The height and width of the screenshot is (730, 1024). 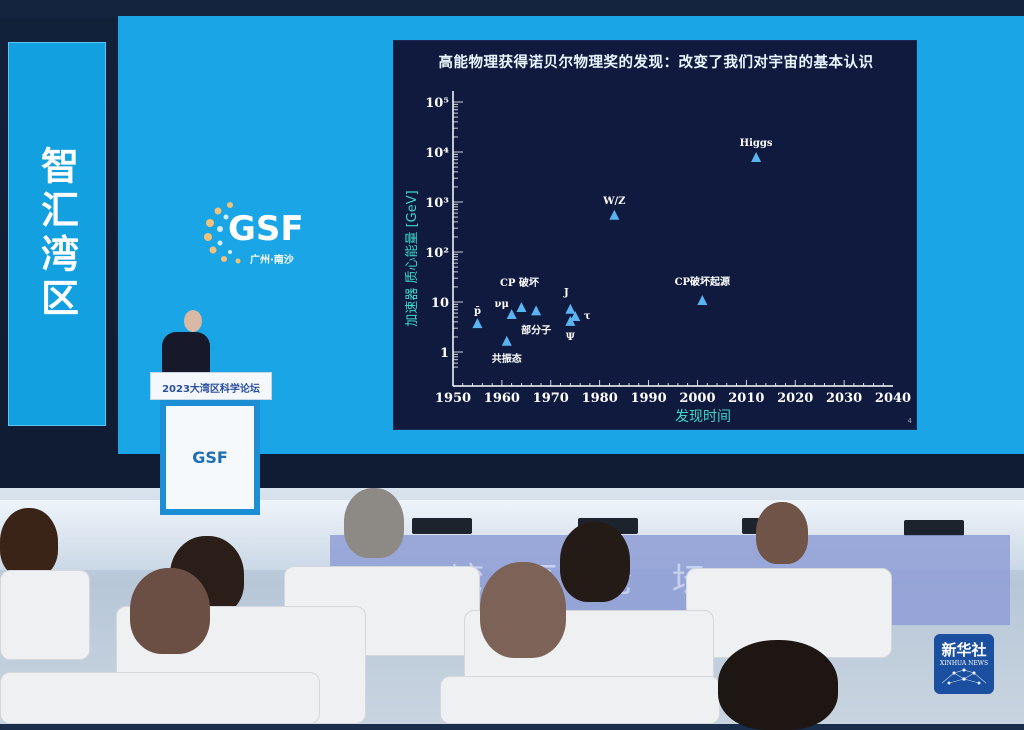 I want to click on xinhua-watermark: 新华社 XINHUA NEWS, so click(x=964, y=664).